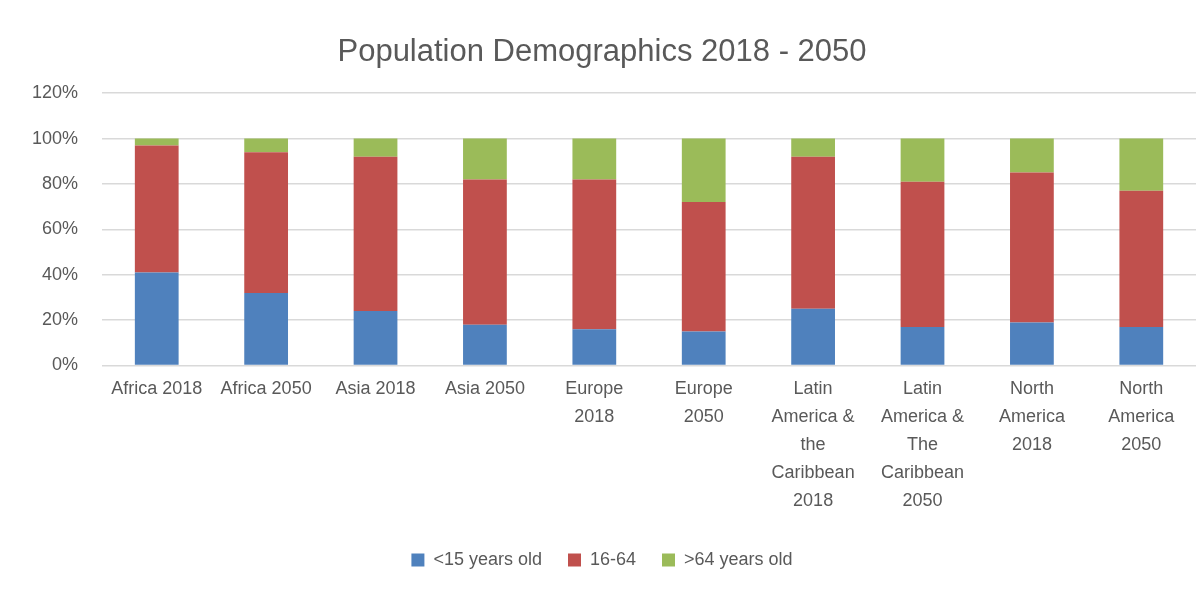 This screenshot has width=1200, height=595. What do you see at coordinates (60, 228) in the screenshot?
I see `y-tick-label: 60%` at bounding box center [60, 228].